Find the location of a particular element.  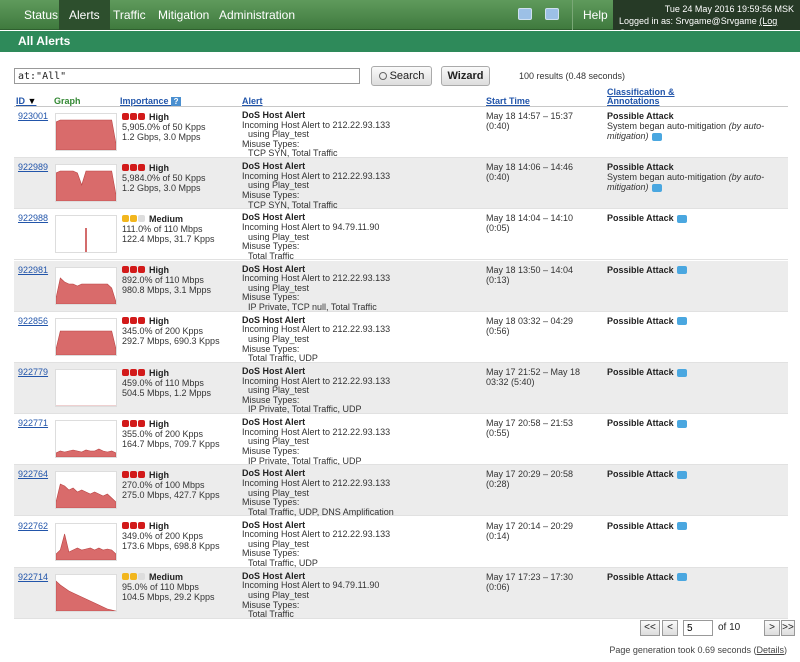

alert-id-link: 923001 is located at coordinates (33, 116).